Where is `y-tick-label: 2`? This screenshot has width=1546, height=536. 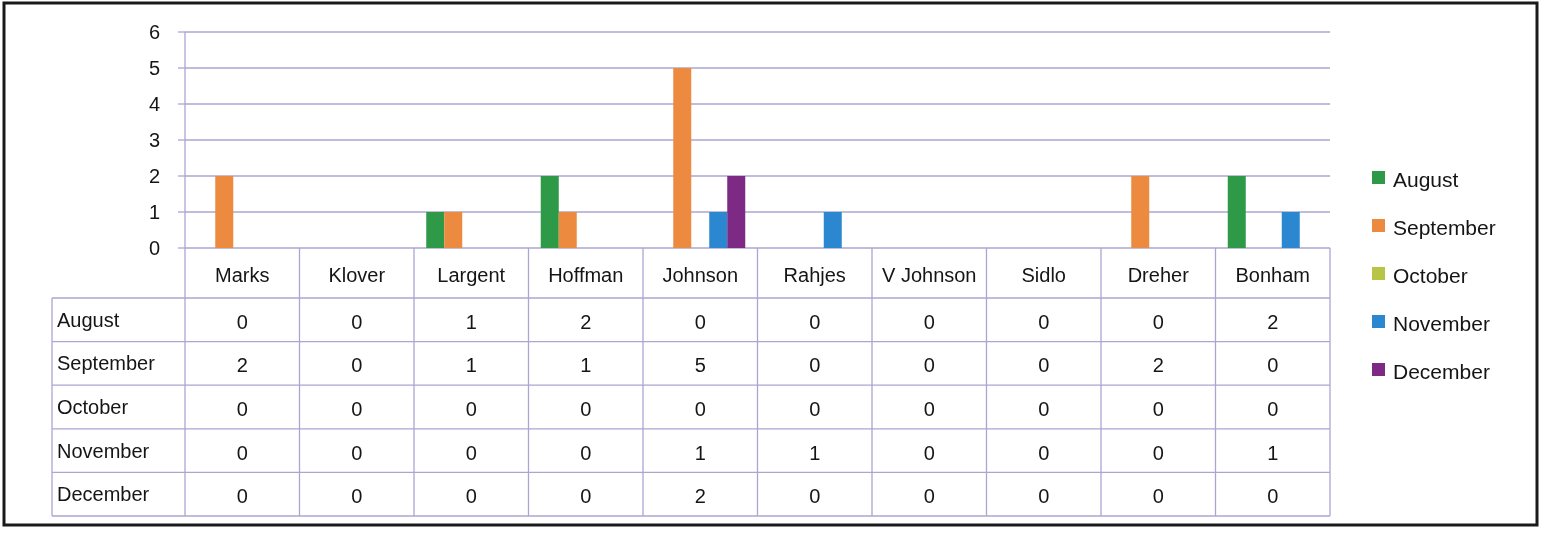
y-tick-label: 2 is located at coordinates (154, 176).